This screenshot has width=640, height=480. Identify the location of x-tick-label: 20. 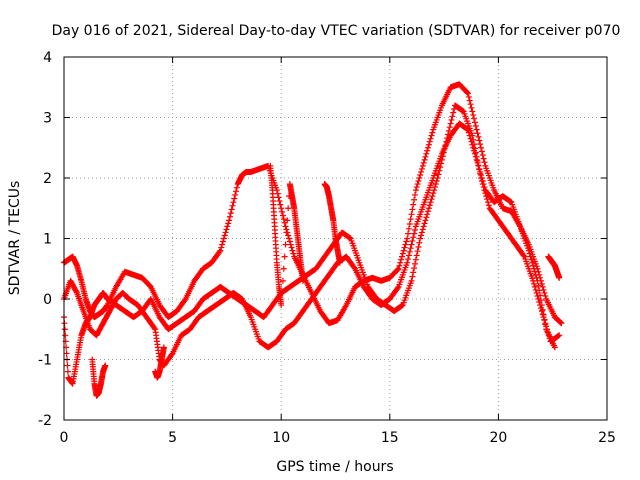
(498, 438).